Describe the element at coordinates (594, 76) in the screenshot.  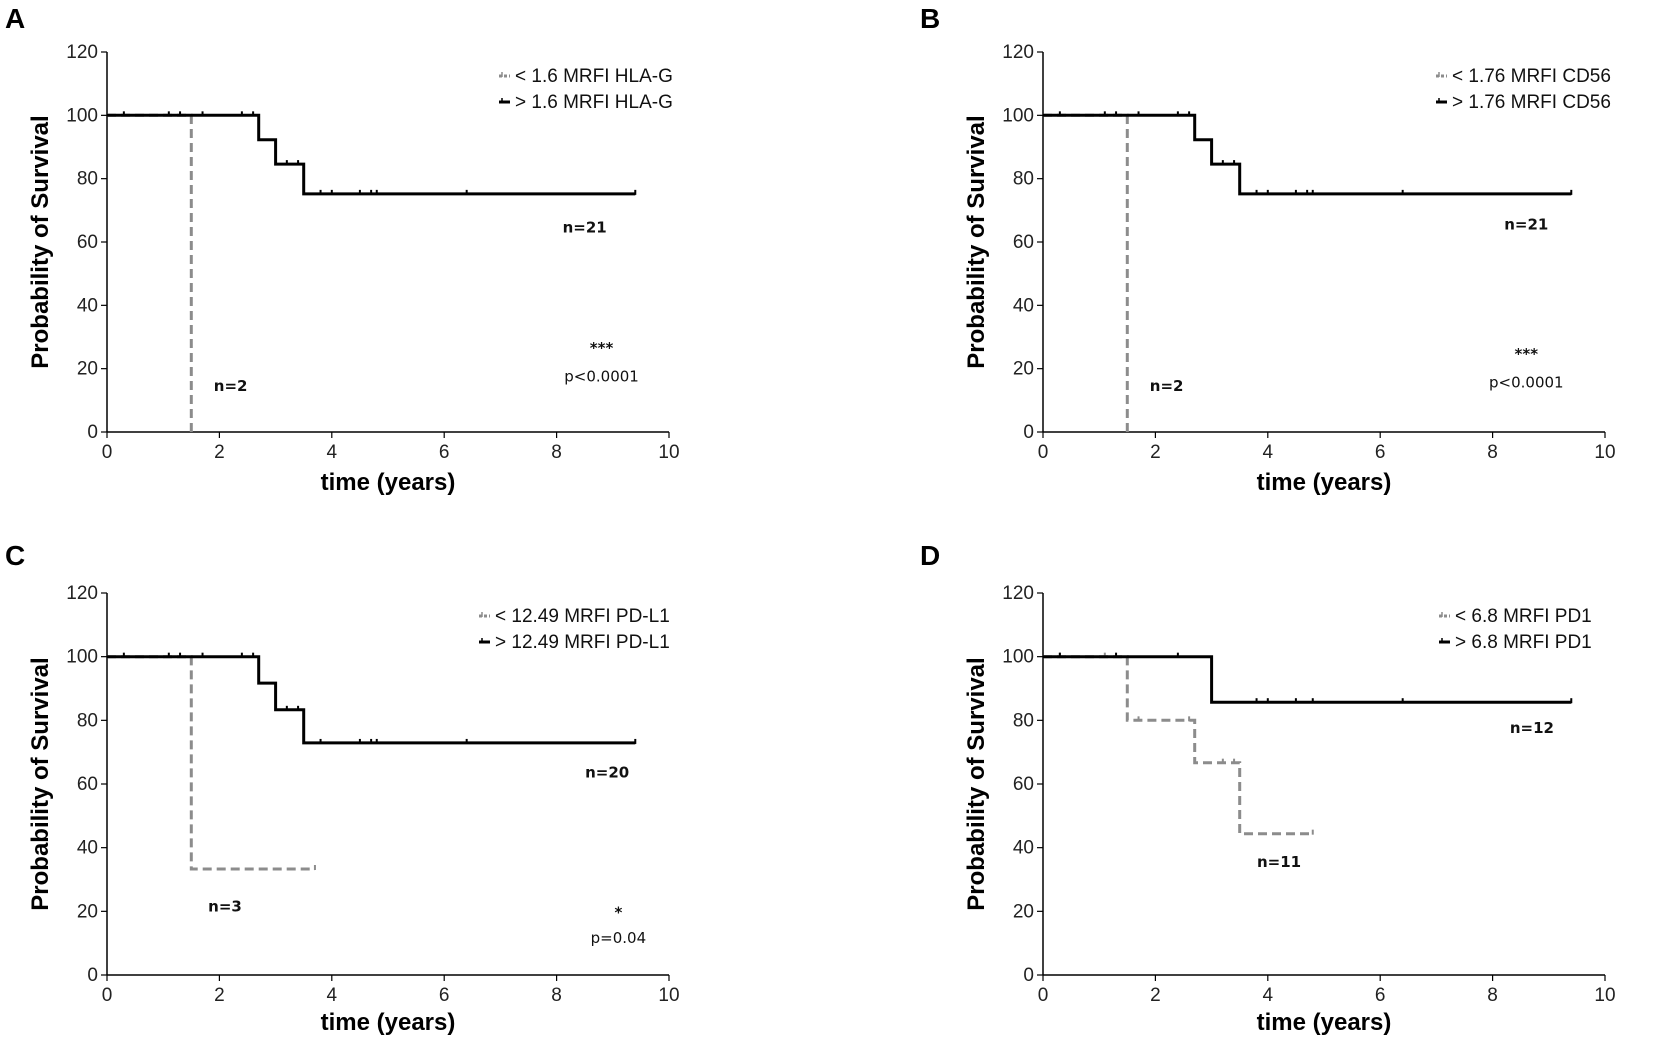
I see `legend-entry: < 1.6 MRFI HLA-G` at that location.